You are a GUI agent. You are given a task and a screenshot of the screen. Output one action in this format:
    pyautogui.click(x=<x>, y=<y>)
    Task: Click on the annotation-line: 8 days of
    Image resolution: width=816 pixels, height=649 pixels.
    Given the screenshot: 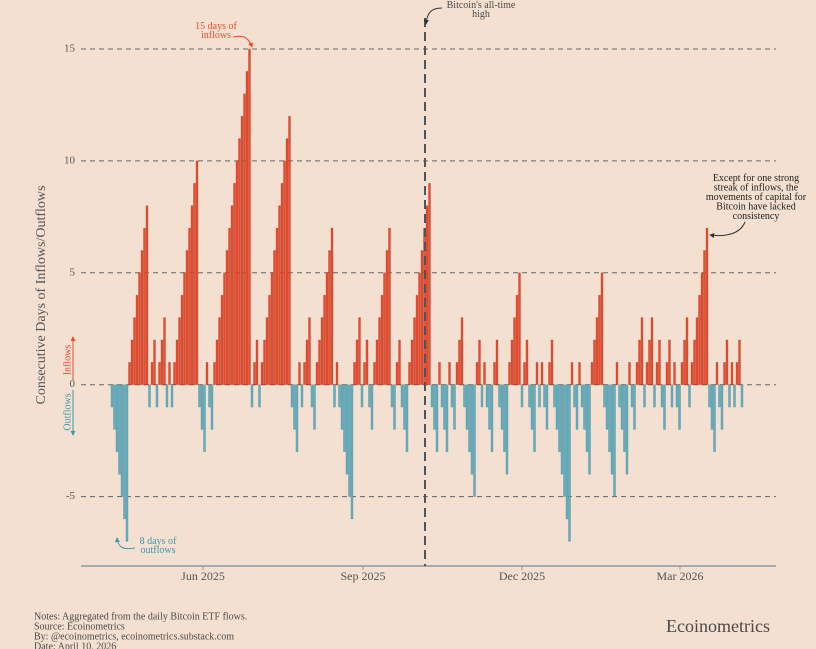 What is the action you would take?
    pyautogui.click(x=158, y=541)
    